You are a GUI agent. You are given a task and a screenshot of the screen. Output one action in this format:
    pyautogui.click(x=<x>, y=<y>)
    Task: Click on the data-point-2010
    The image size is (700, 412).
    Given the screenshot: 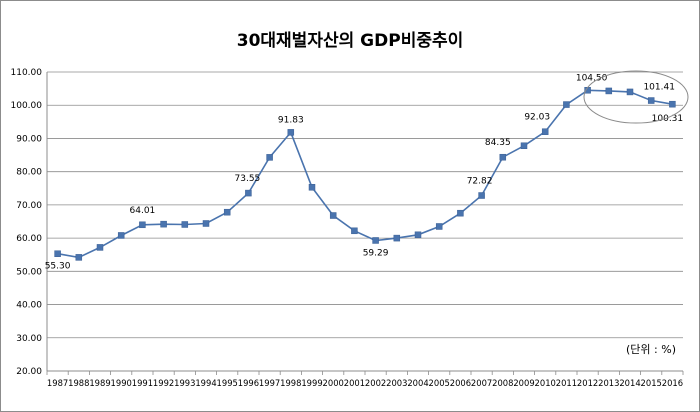 What is the action you would take?
    pyautogui.click(x=545, y=131)
    